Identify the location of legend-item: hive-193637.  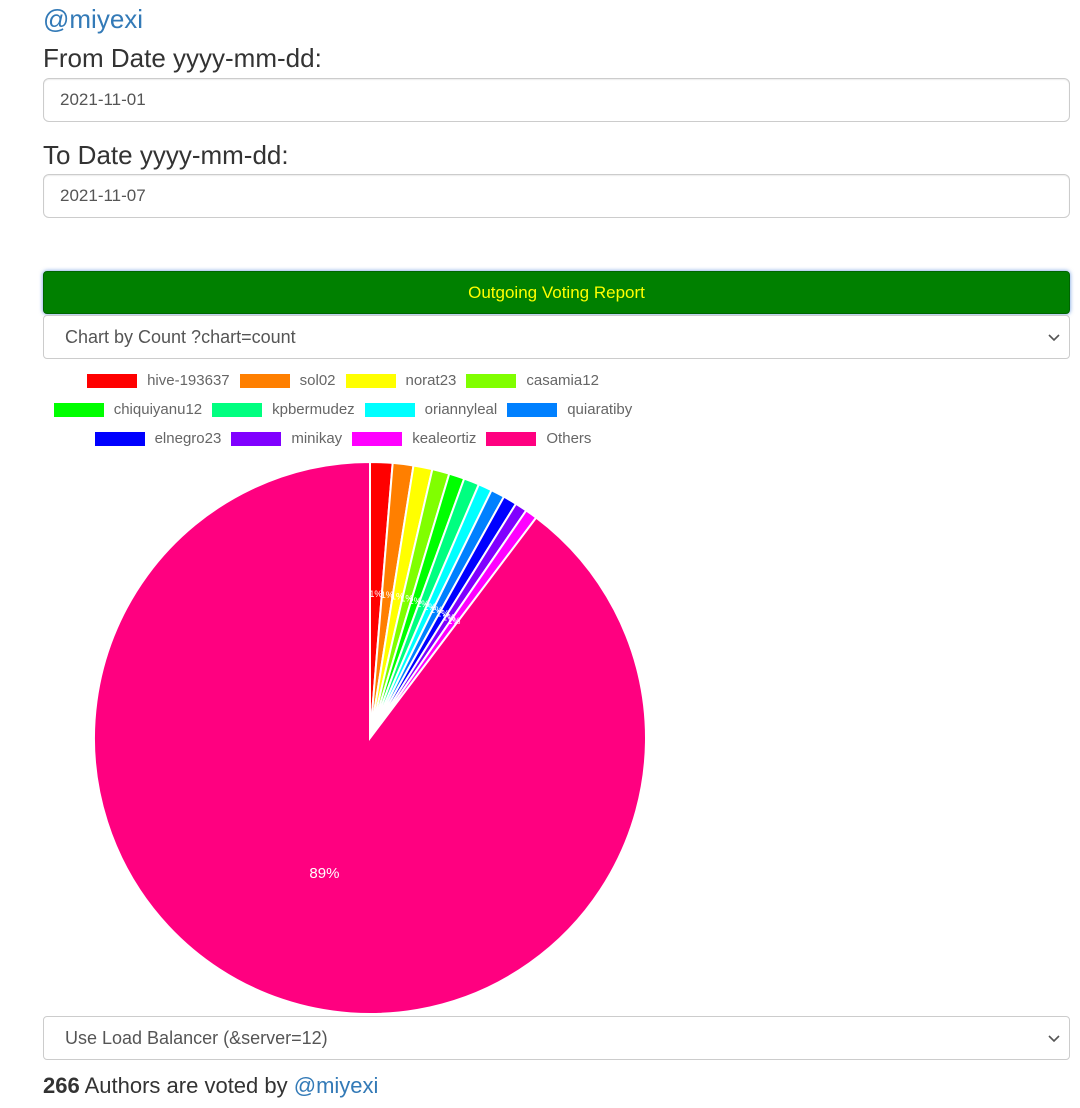
(158, 380).